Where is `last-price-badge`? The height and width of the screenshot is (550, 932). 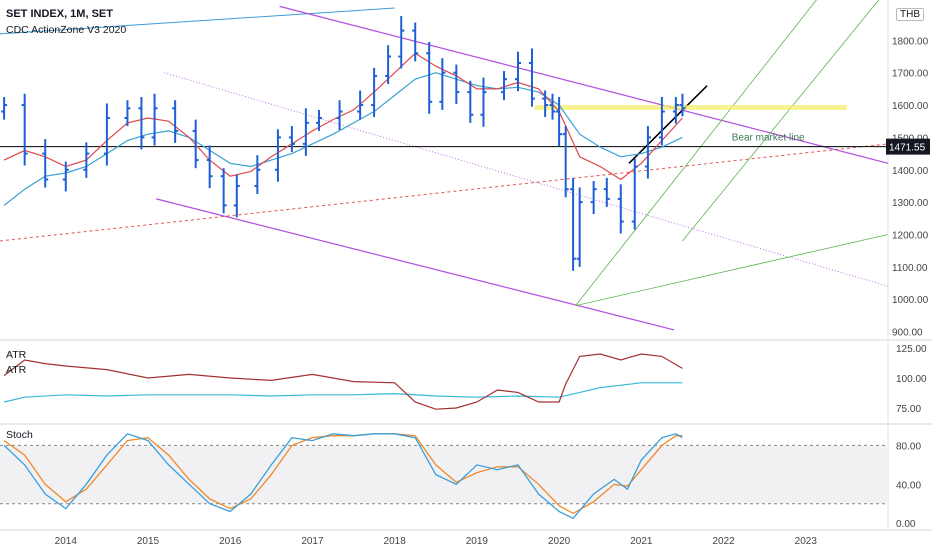 last-price-badge is located at coordinates (908, 146).